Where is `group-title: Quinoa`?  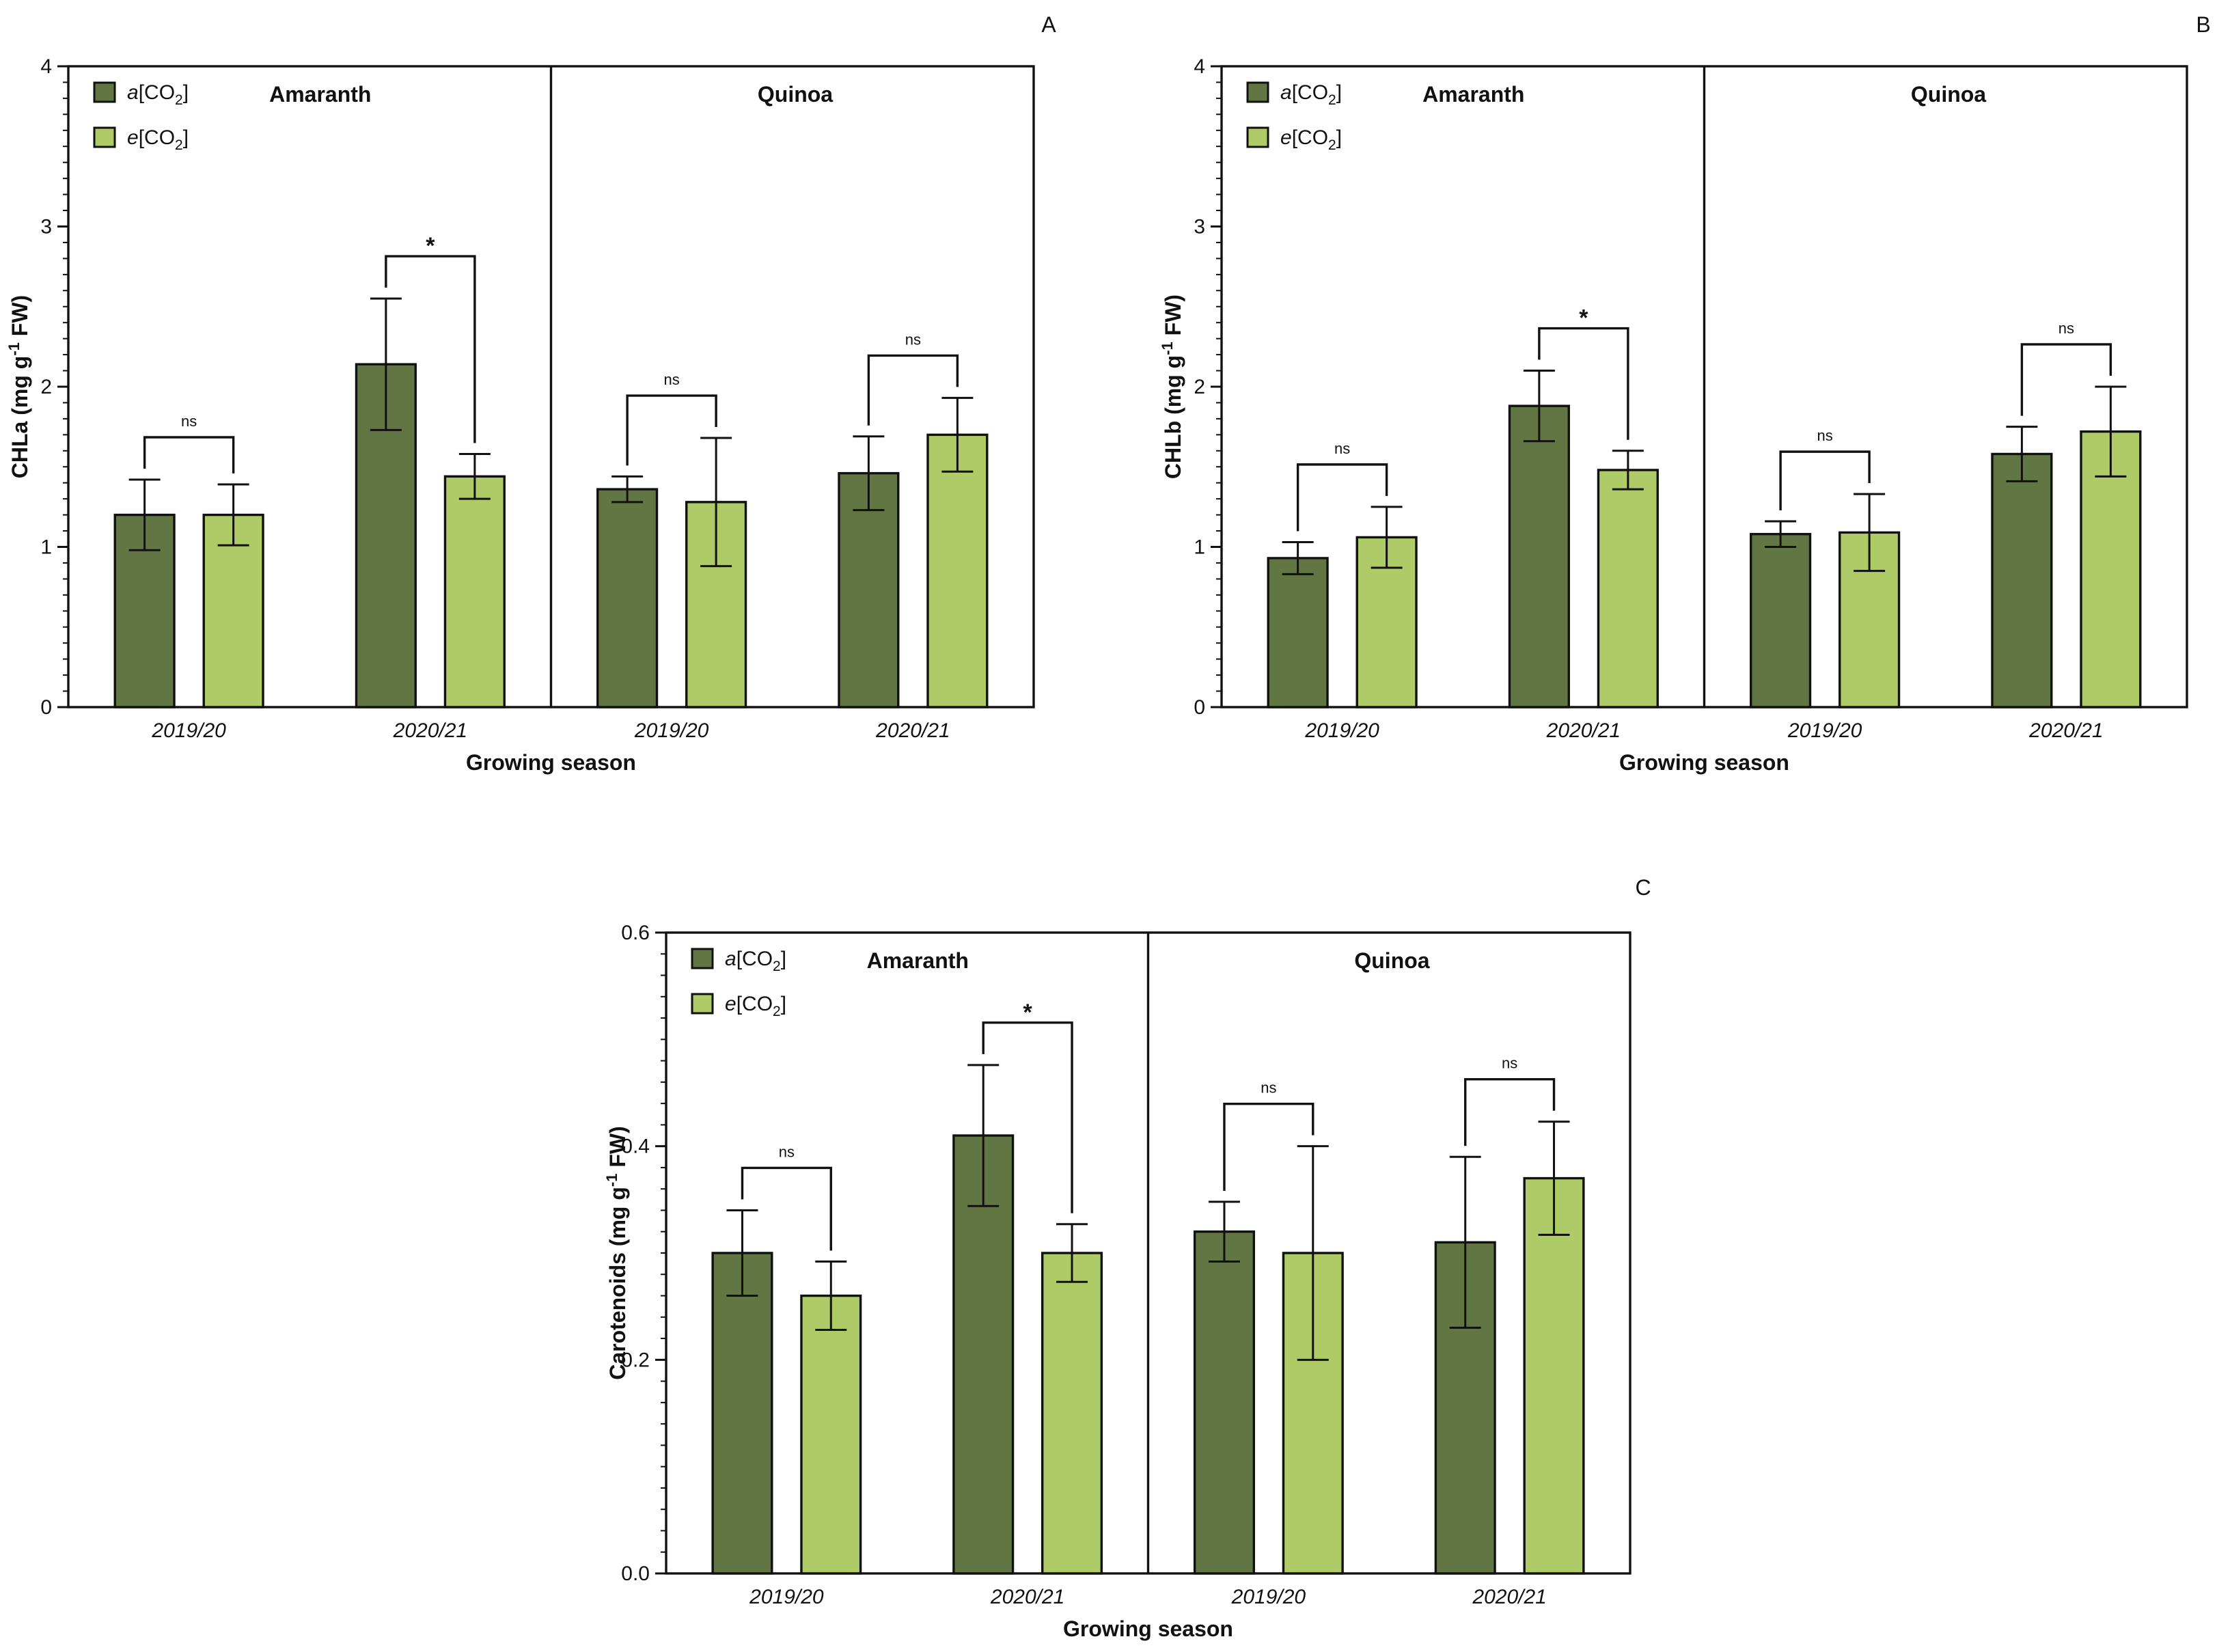
group-title: Quinoa is located at coordinates (1948, 94).